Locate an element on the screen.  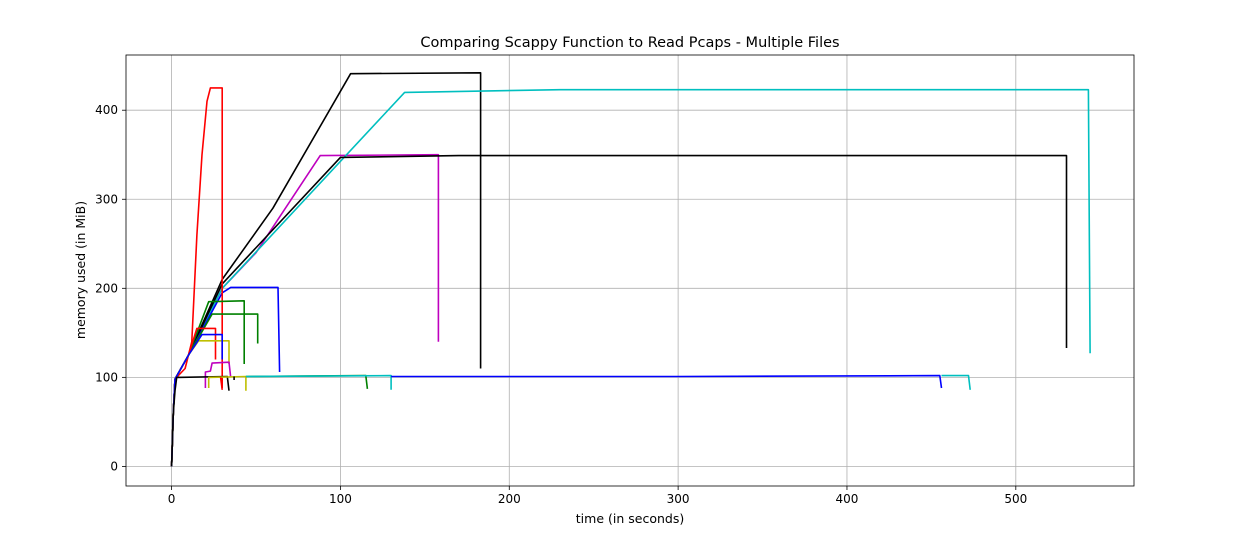
x-tick-label: 300 is located at coordinates (678, 499).